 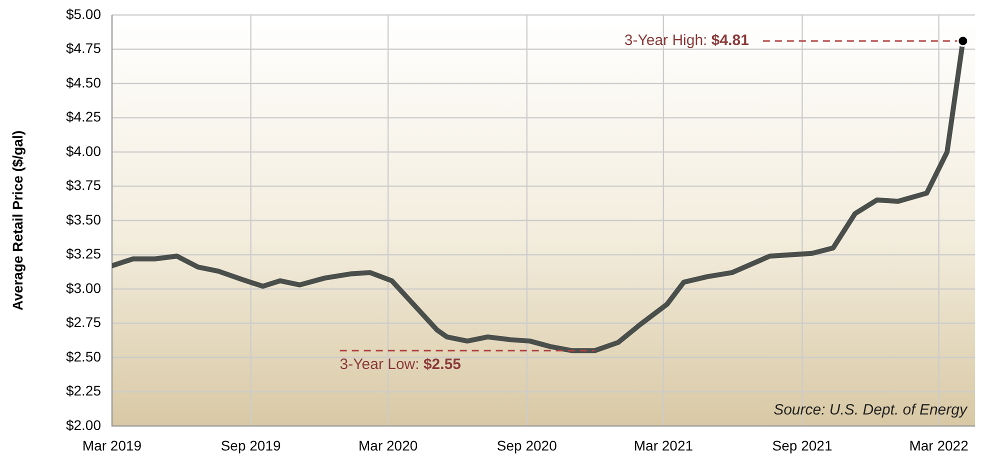 I want to click on y-tick-label: $3.25, so click(x=84, y=254).